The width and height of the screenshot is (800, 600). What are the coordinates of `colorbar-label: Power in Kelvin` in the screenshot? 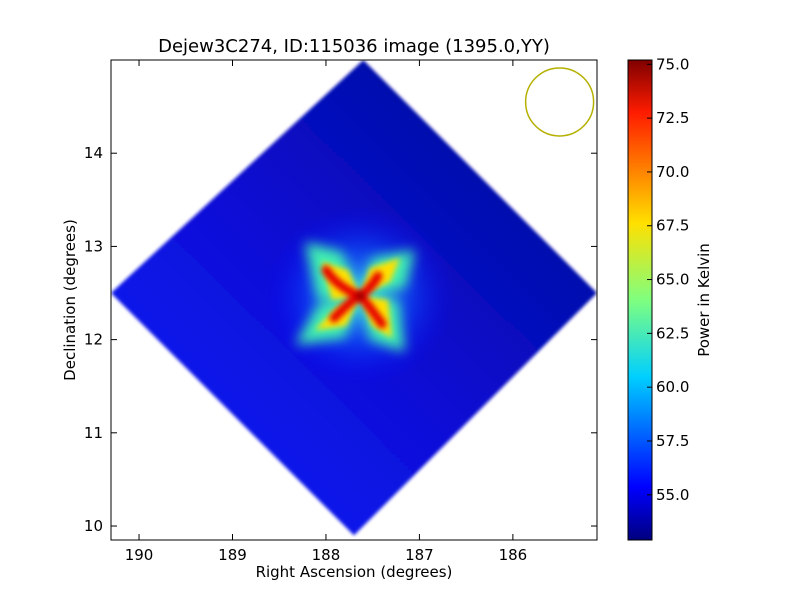 It's located at (704, 300).